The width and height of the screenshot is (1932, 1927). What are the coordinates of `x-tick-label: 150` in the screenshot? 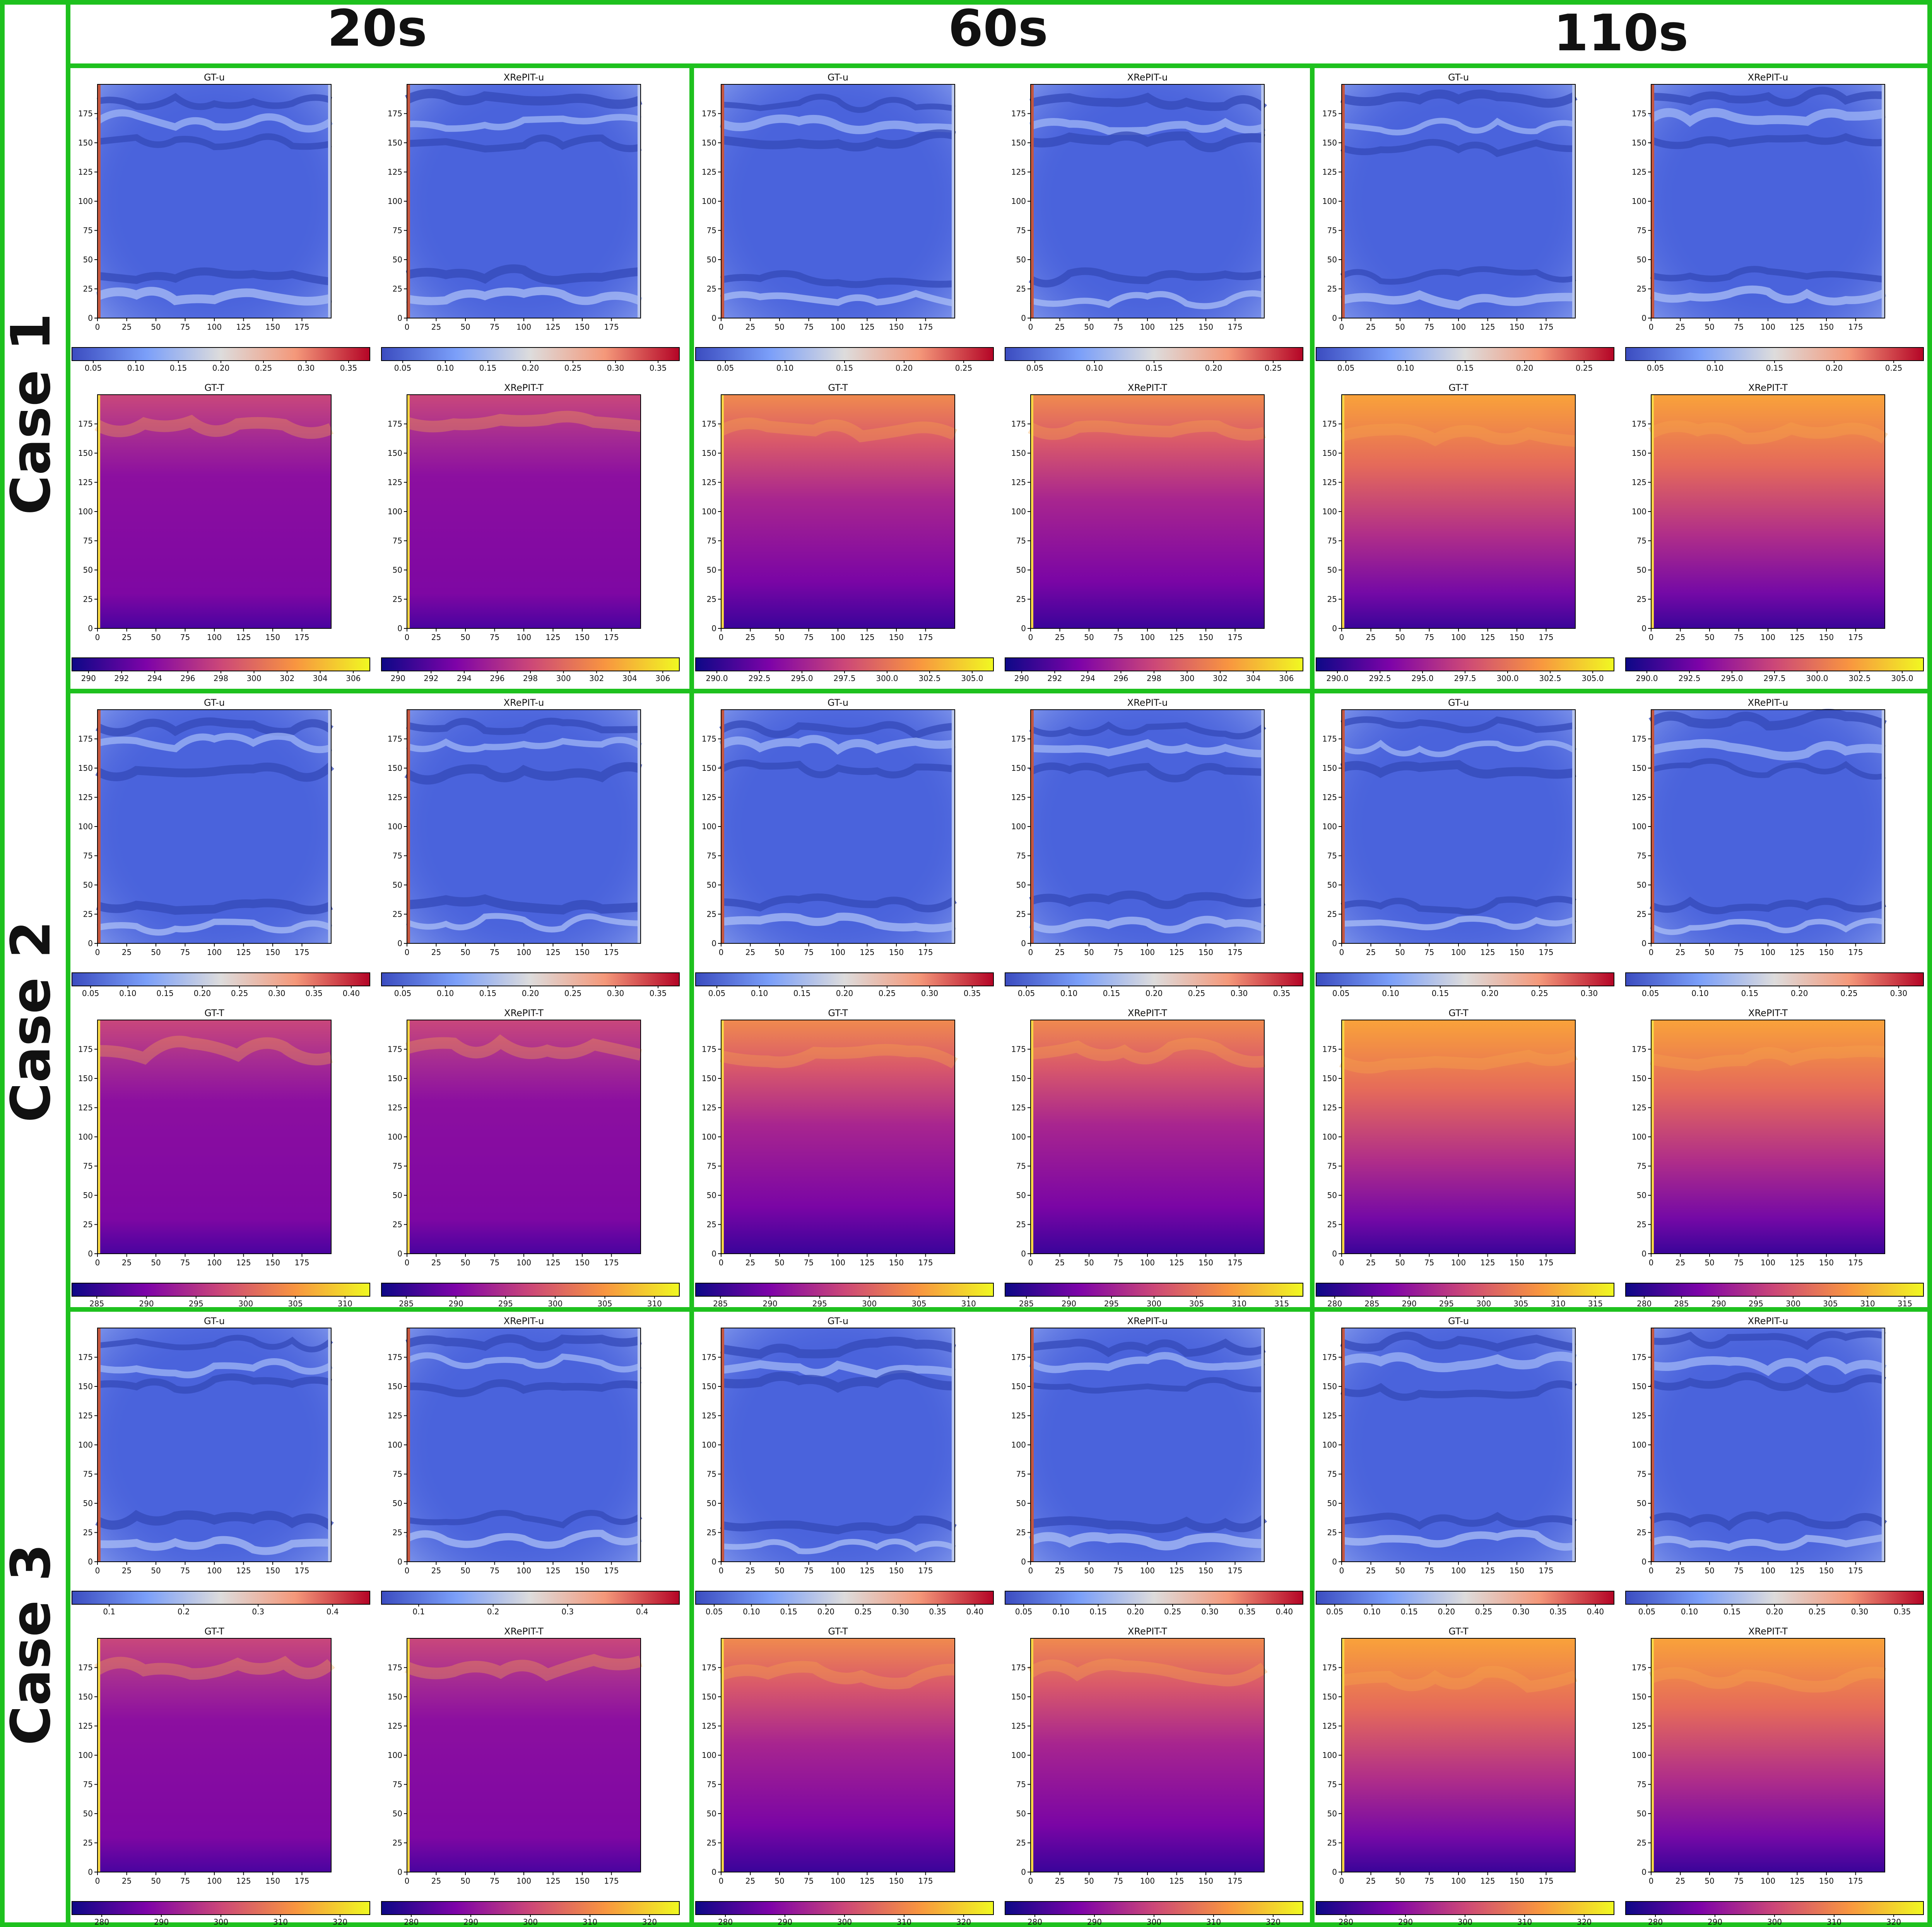 It's located at (582, 1262).